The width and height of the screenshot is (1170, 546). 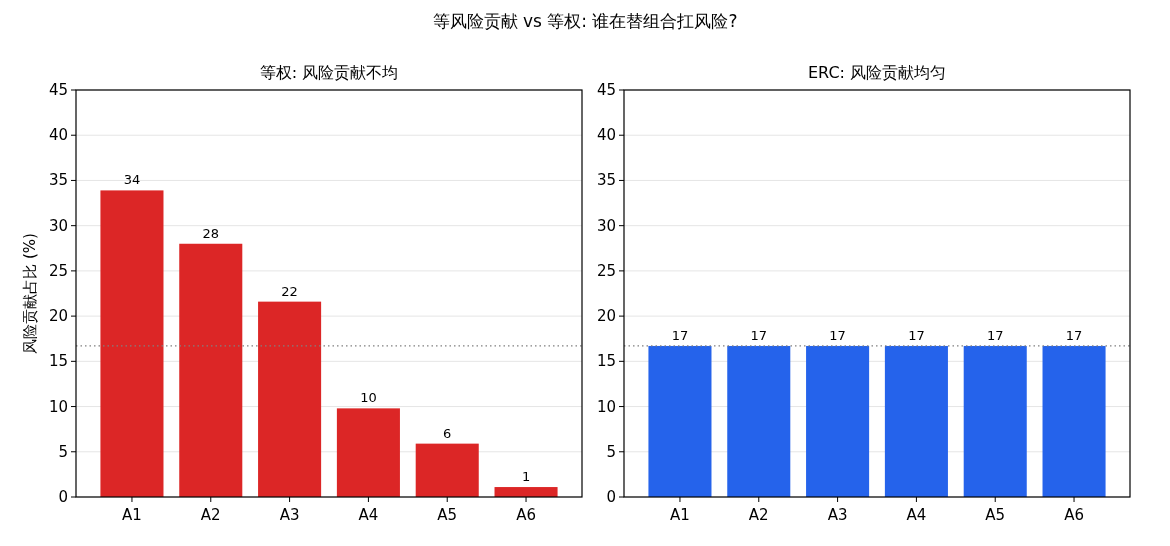 I want to click on data-label: 10, so click(x=368, y=398).